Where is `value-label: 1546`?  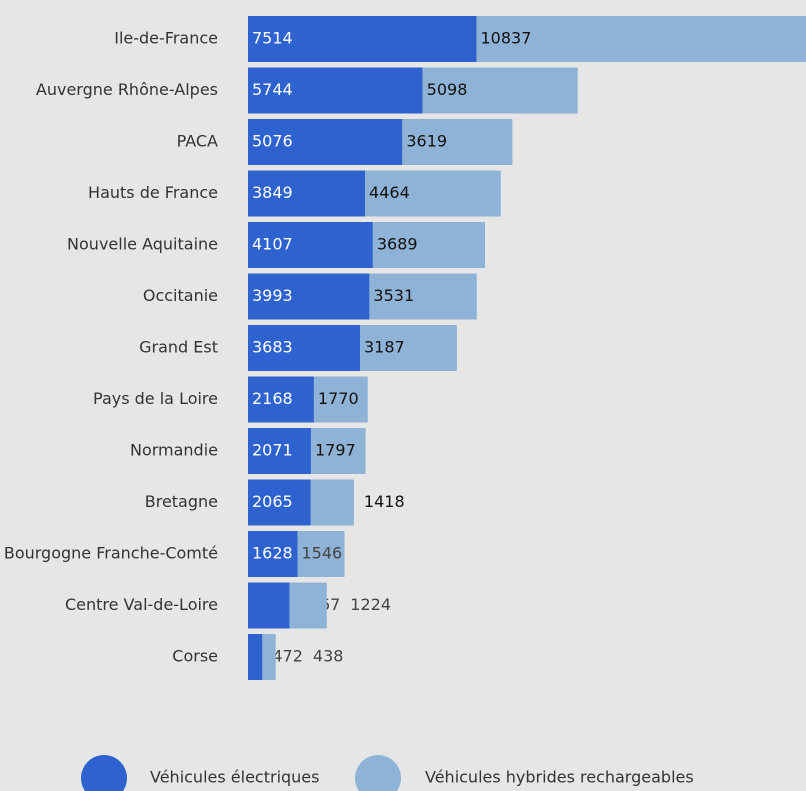
value-label: 1546 is located at coordinates (322, 553).